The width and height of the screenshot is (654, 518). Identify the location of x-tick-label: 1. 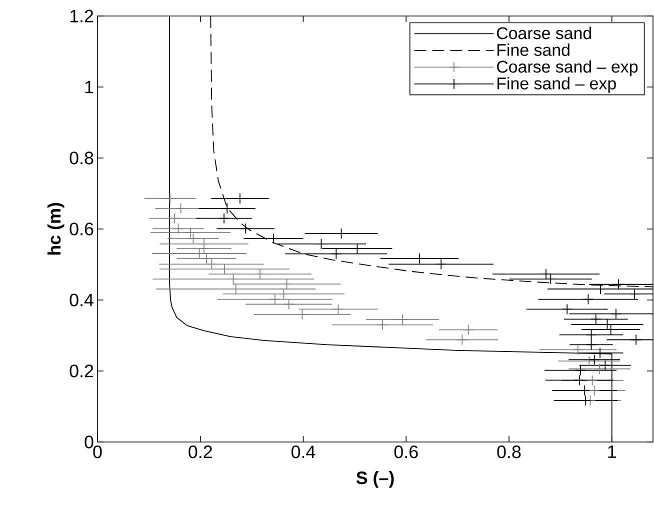
(612, 452).